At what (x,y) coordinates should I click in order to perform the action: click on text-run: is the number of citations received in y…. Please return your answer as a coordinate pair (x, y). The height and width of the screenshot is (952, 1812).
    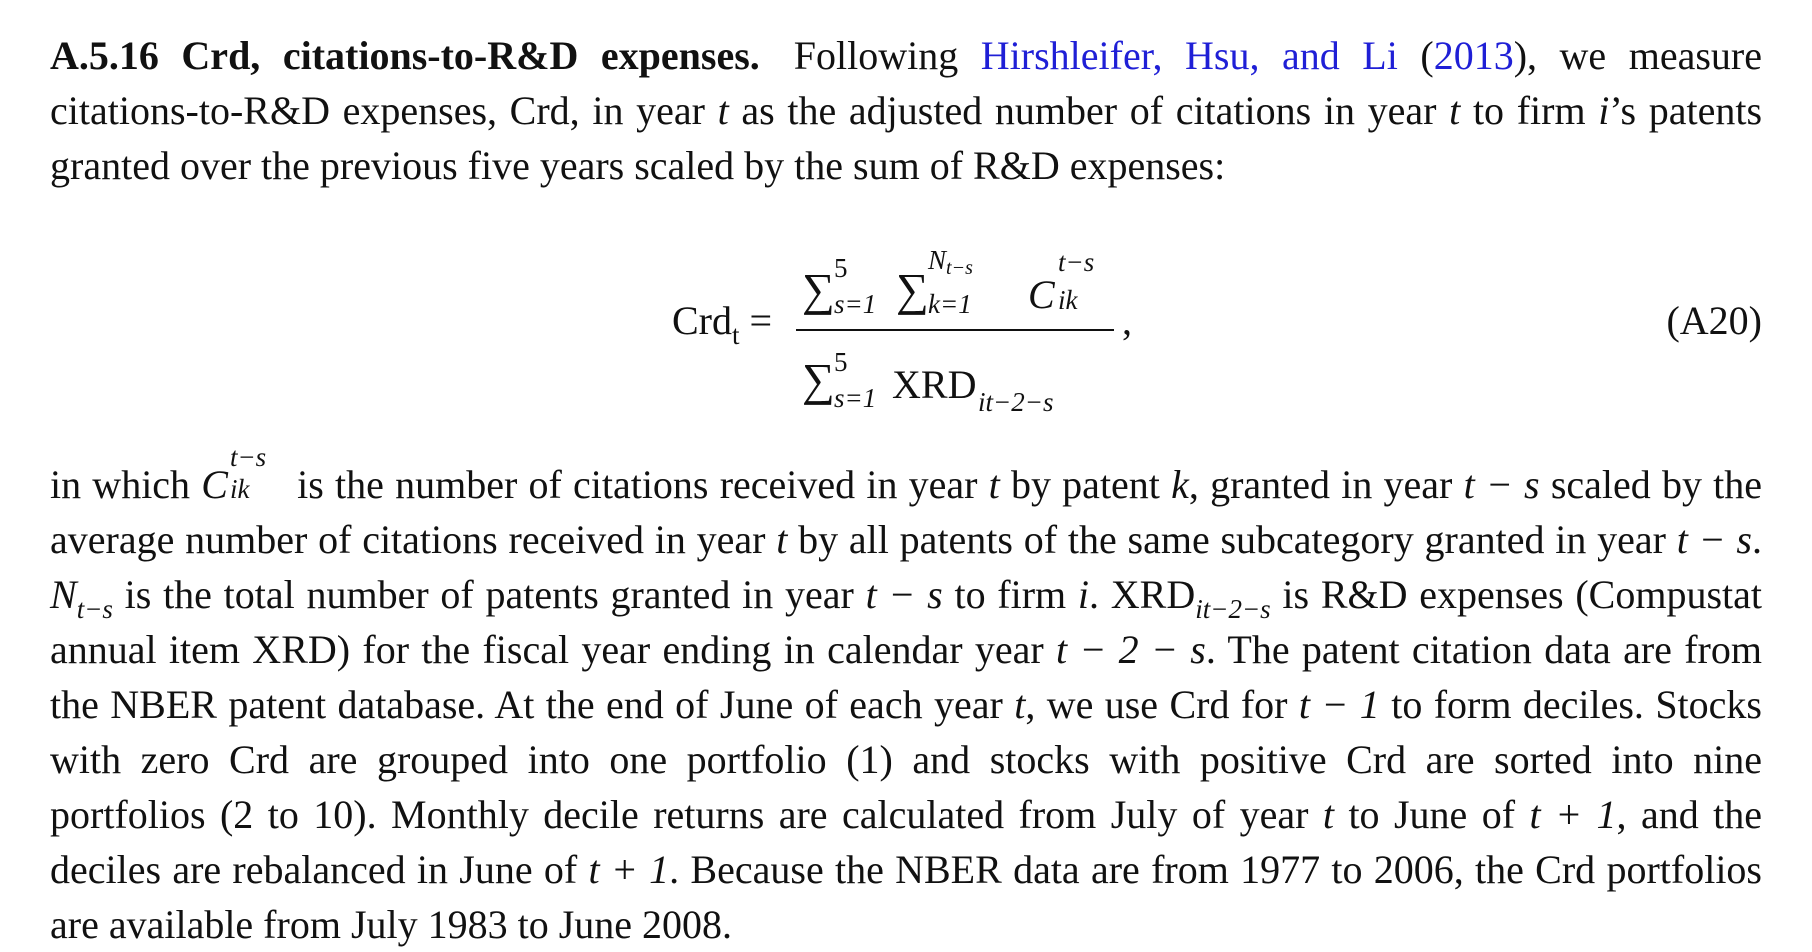
    Looking at the image, I should click on (637, 484).